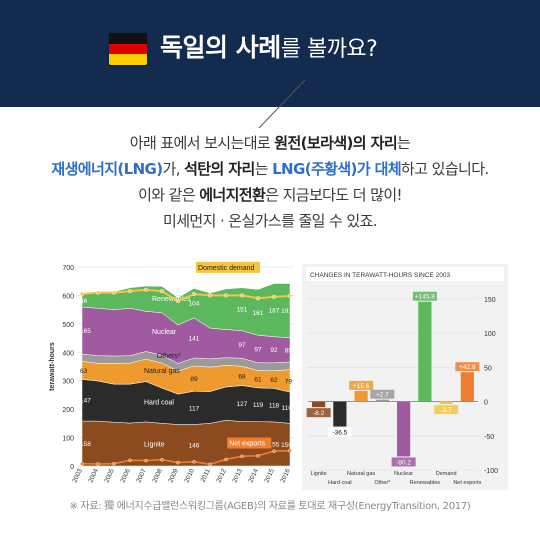 The width and height of the screenshot is (540, 540). I want to click on value-label: 117, so click(194, 408).